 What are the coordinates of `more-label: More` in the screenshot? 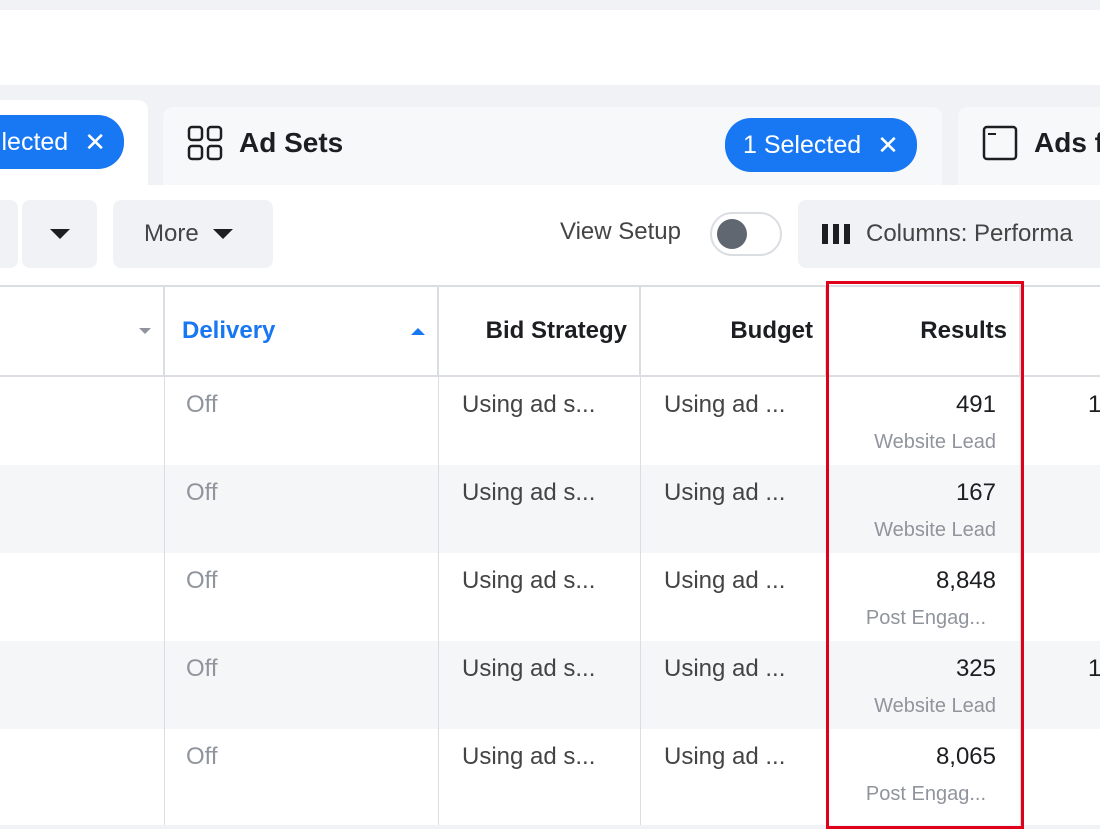 It's located at (171, 233).